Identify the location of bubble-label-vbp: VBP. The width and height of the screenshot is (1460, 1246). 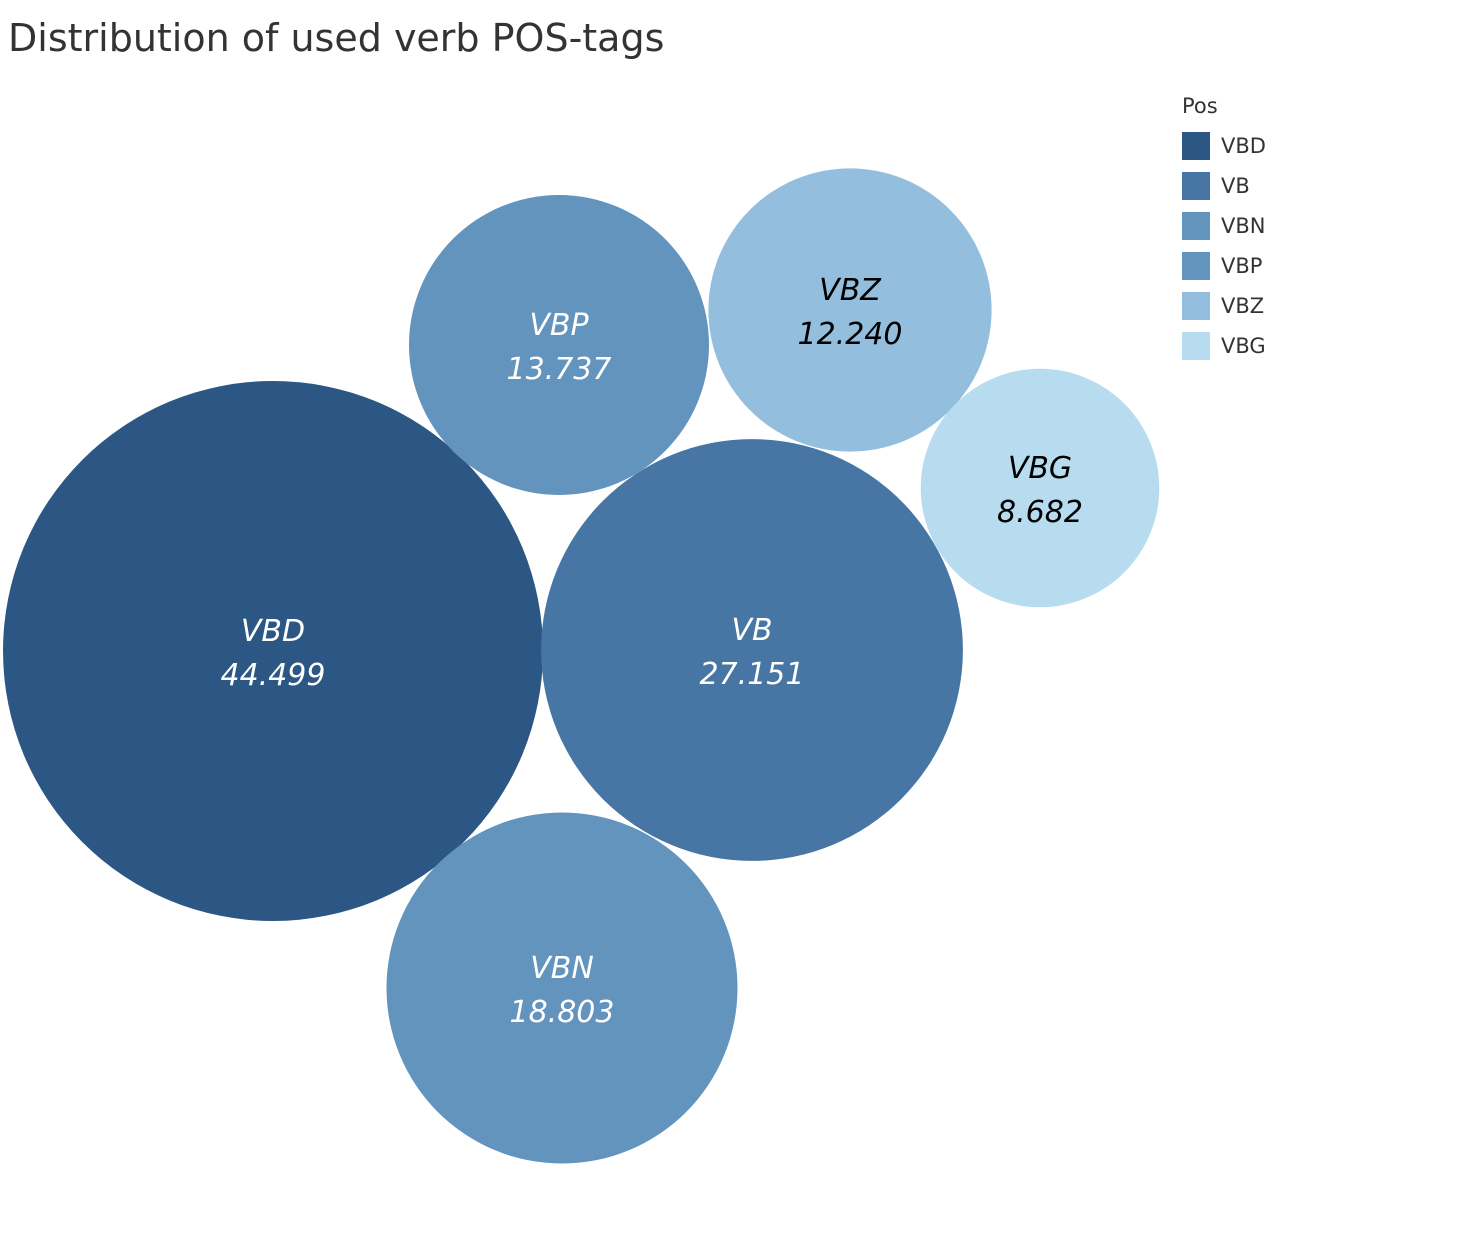
(559, 325).